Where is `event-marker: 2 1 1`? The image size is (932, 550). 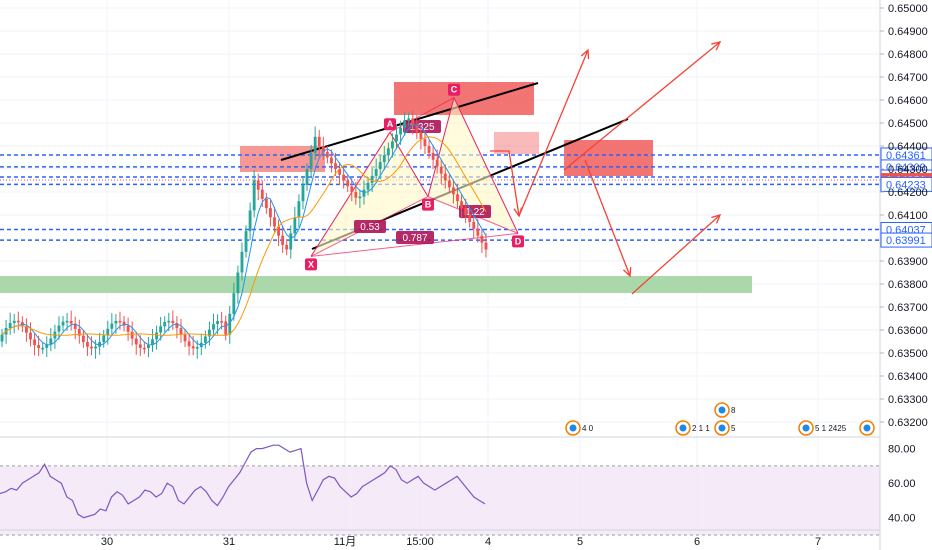
event-marker: 2 1 1 is located at coordinates (692, 428).